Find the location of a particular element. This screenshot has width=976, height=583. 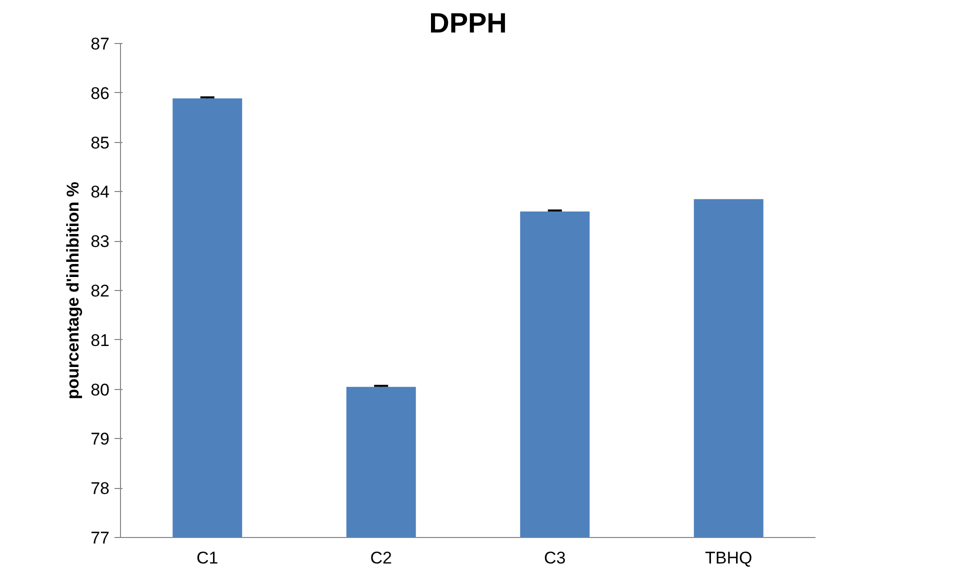

y-tick-label: 78 is located at coordinates (100, 488).